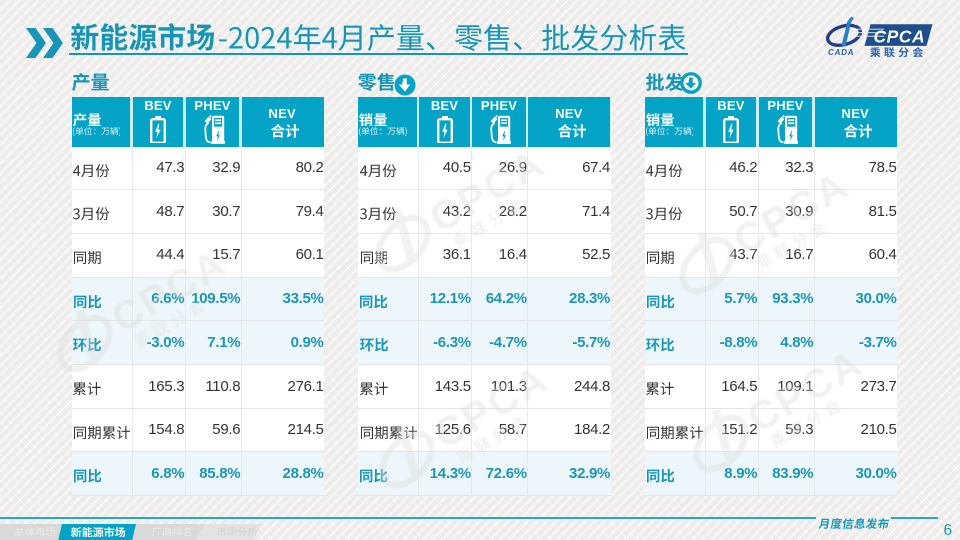 This screenshot has height=540, width=960. What do you see at coordinates (900, 37) in the screenshot?
I see `svg-text: CPCA` at bounding box center [900, 37].